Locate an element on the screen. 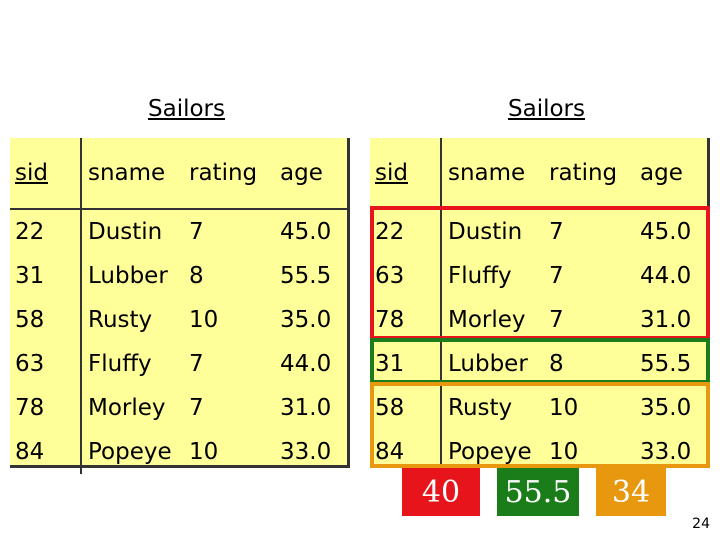  right-table-title: Sailors is located at coordinates (546, 109).